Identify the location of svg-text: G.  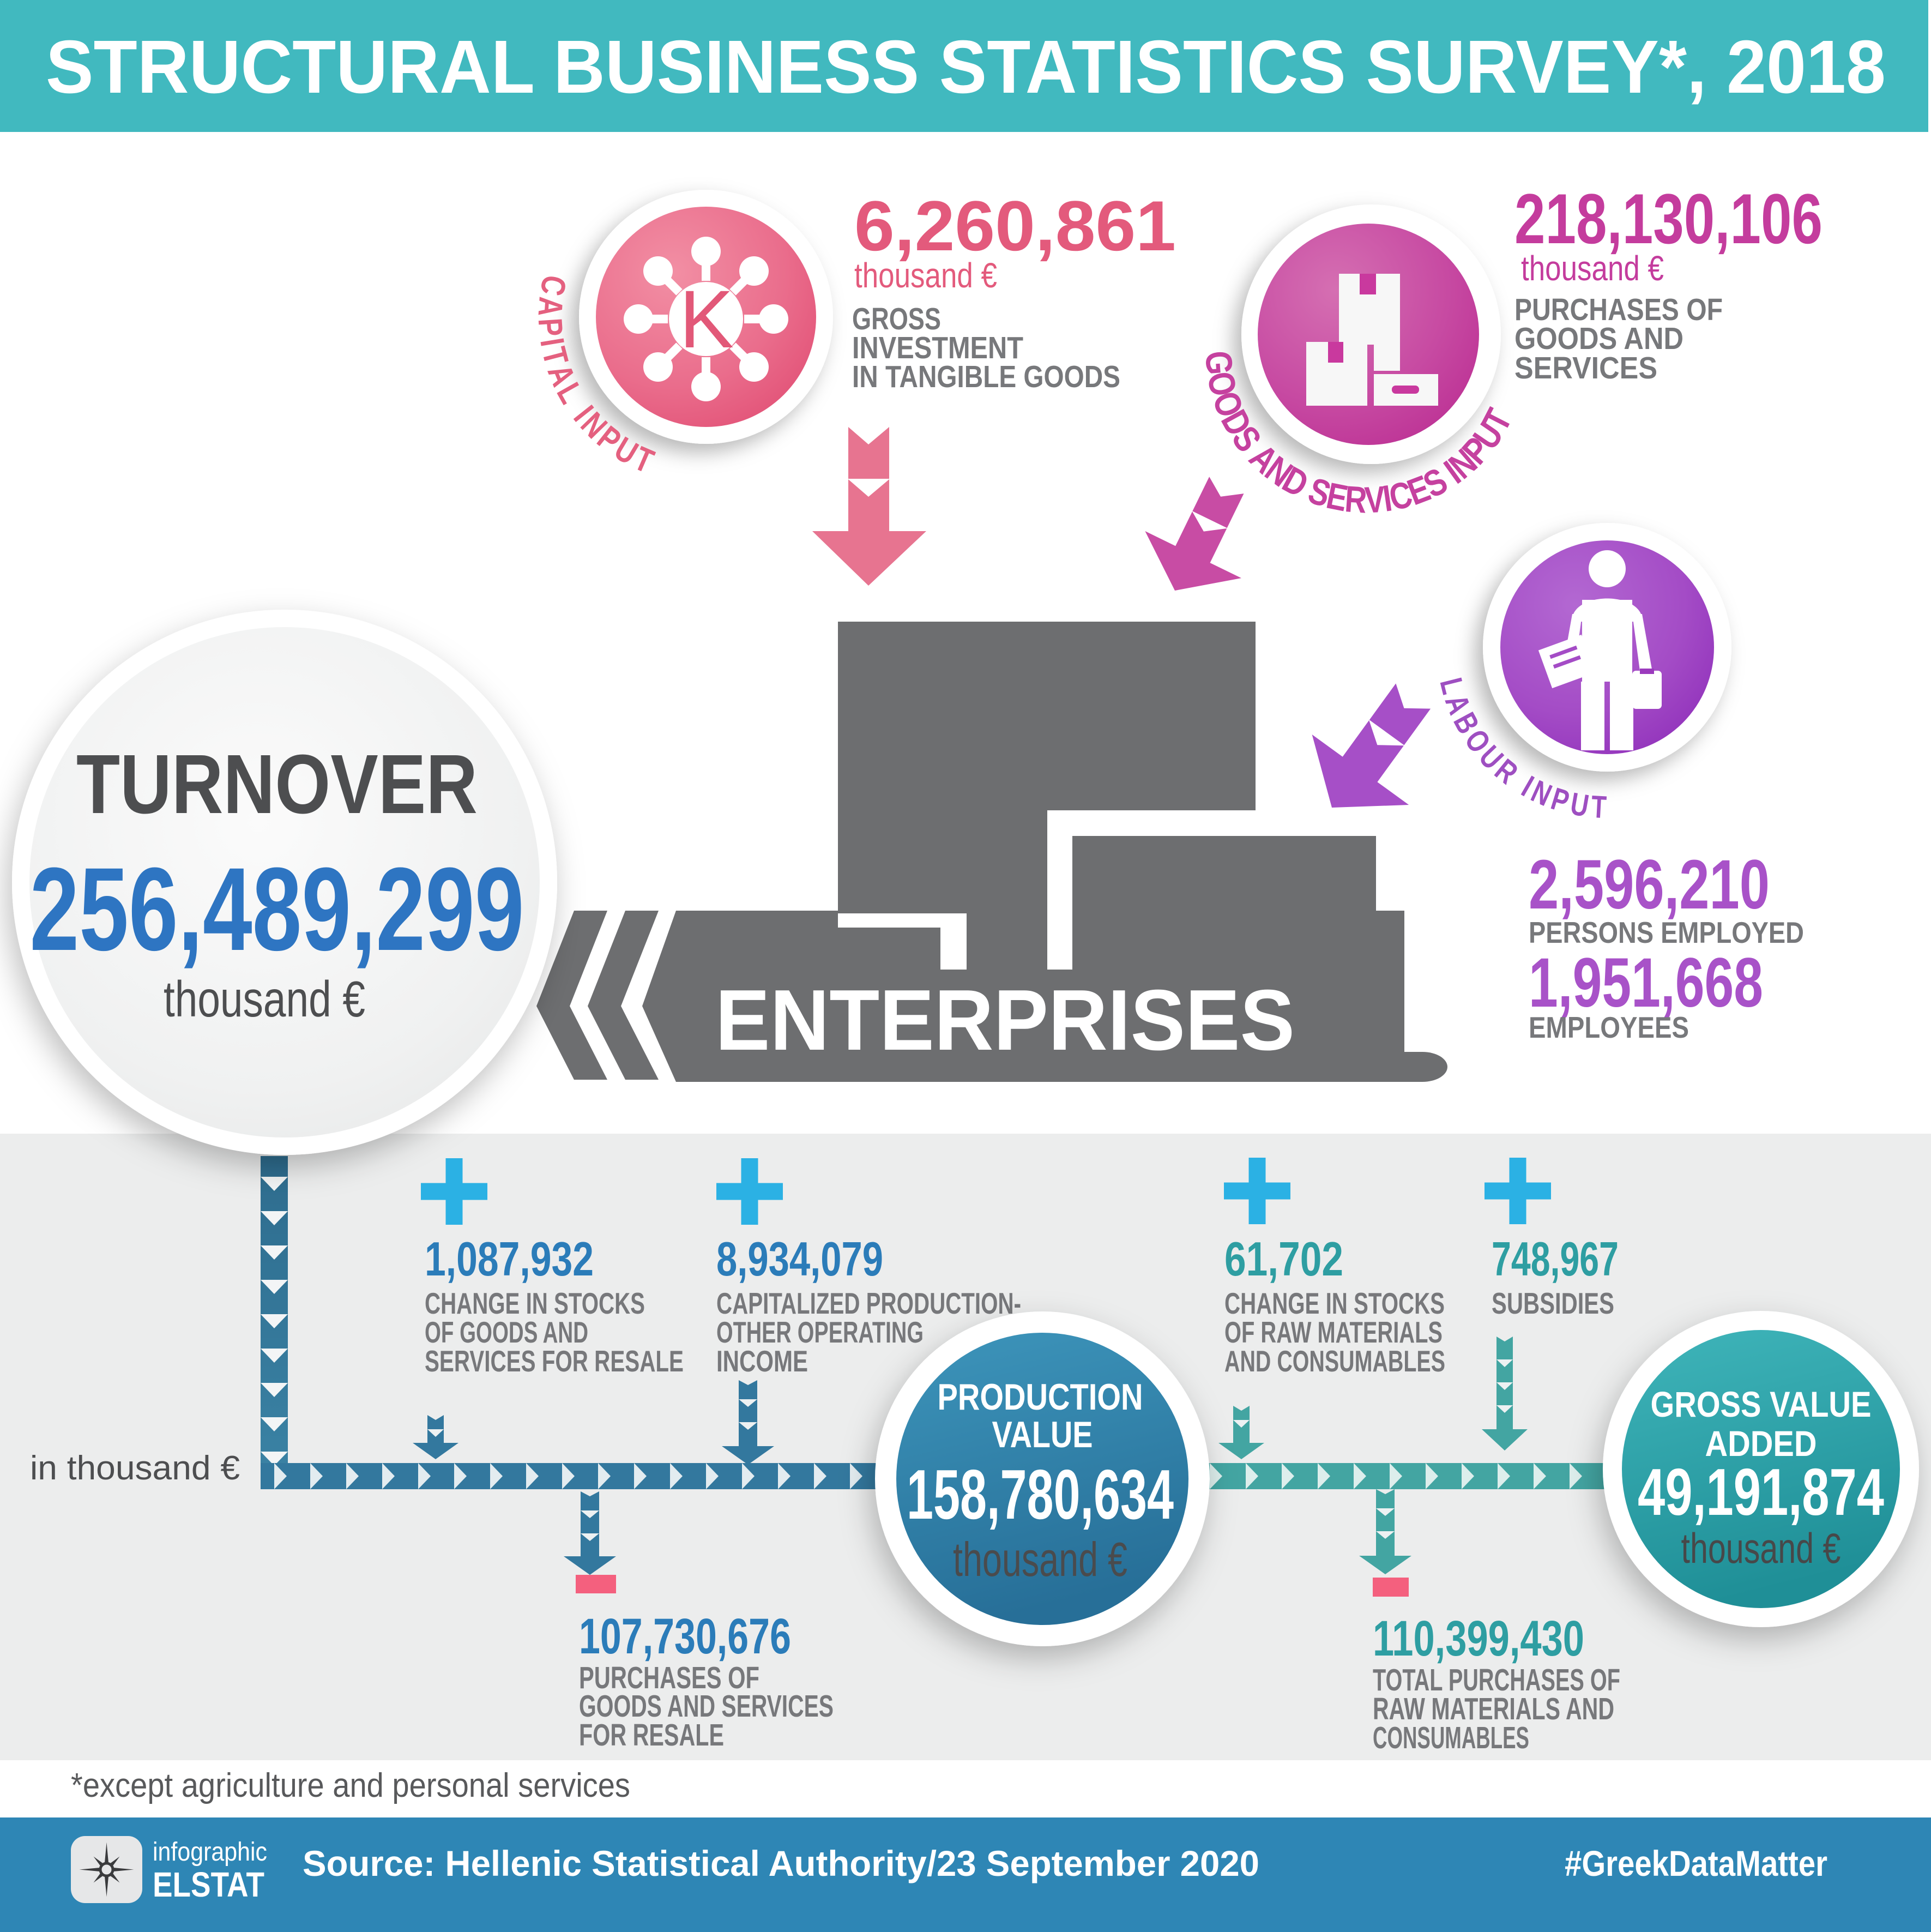
(1218, 363).